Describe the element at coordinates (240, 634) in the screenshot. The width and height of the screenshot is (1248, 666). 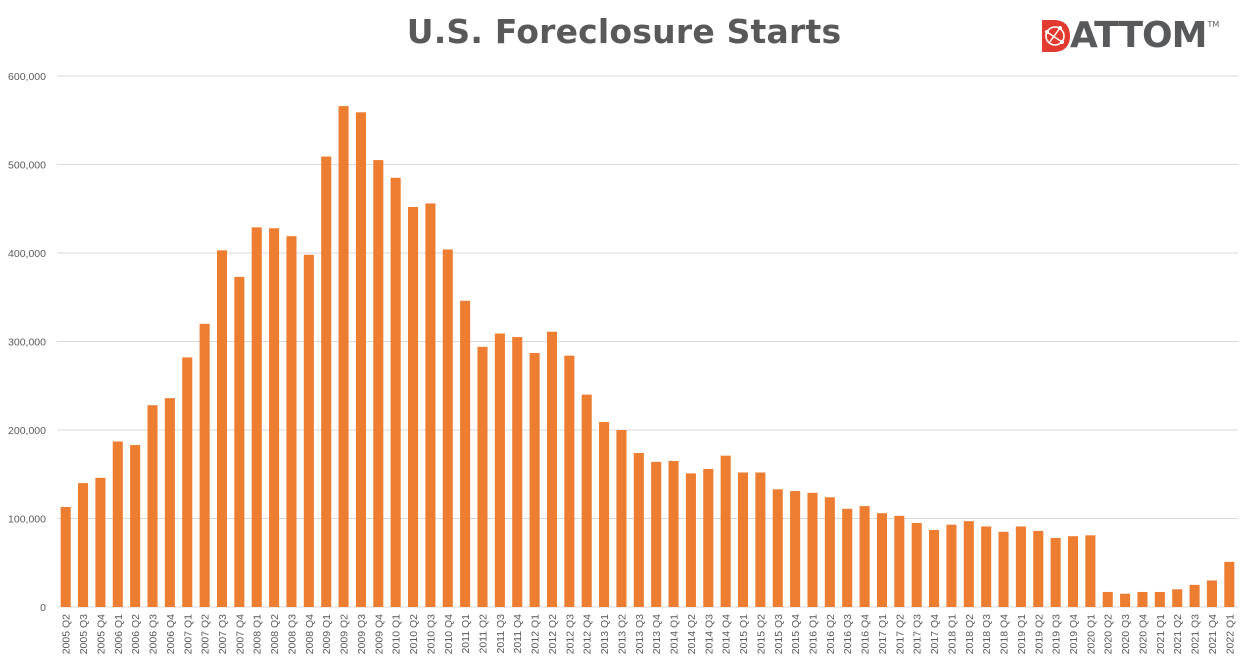
I see `x-tick-label: 2007 Q4` at that location.